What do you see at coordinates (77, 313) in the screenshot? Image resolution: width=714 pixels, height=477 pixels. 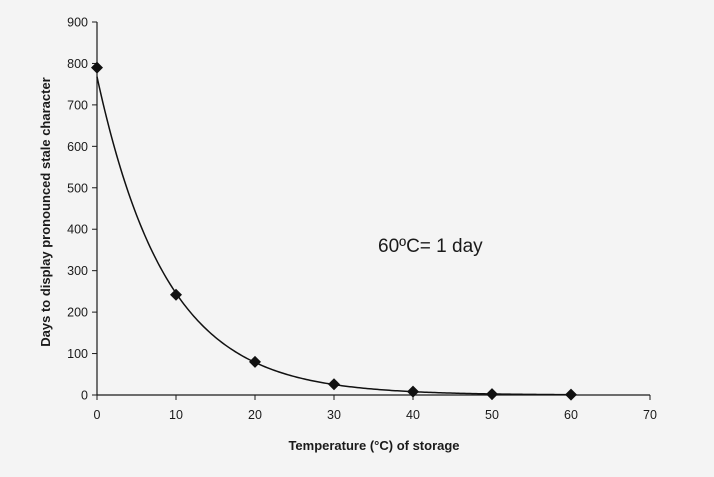 I see `y-tick-label: 200` at bounding box center [77, 313].